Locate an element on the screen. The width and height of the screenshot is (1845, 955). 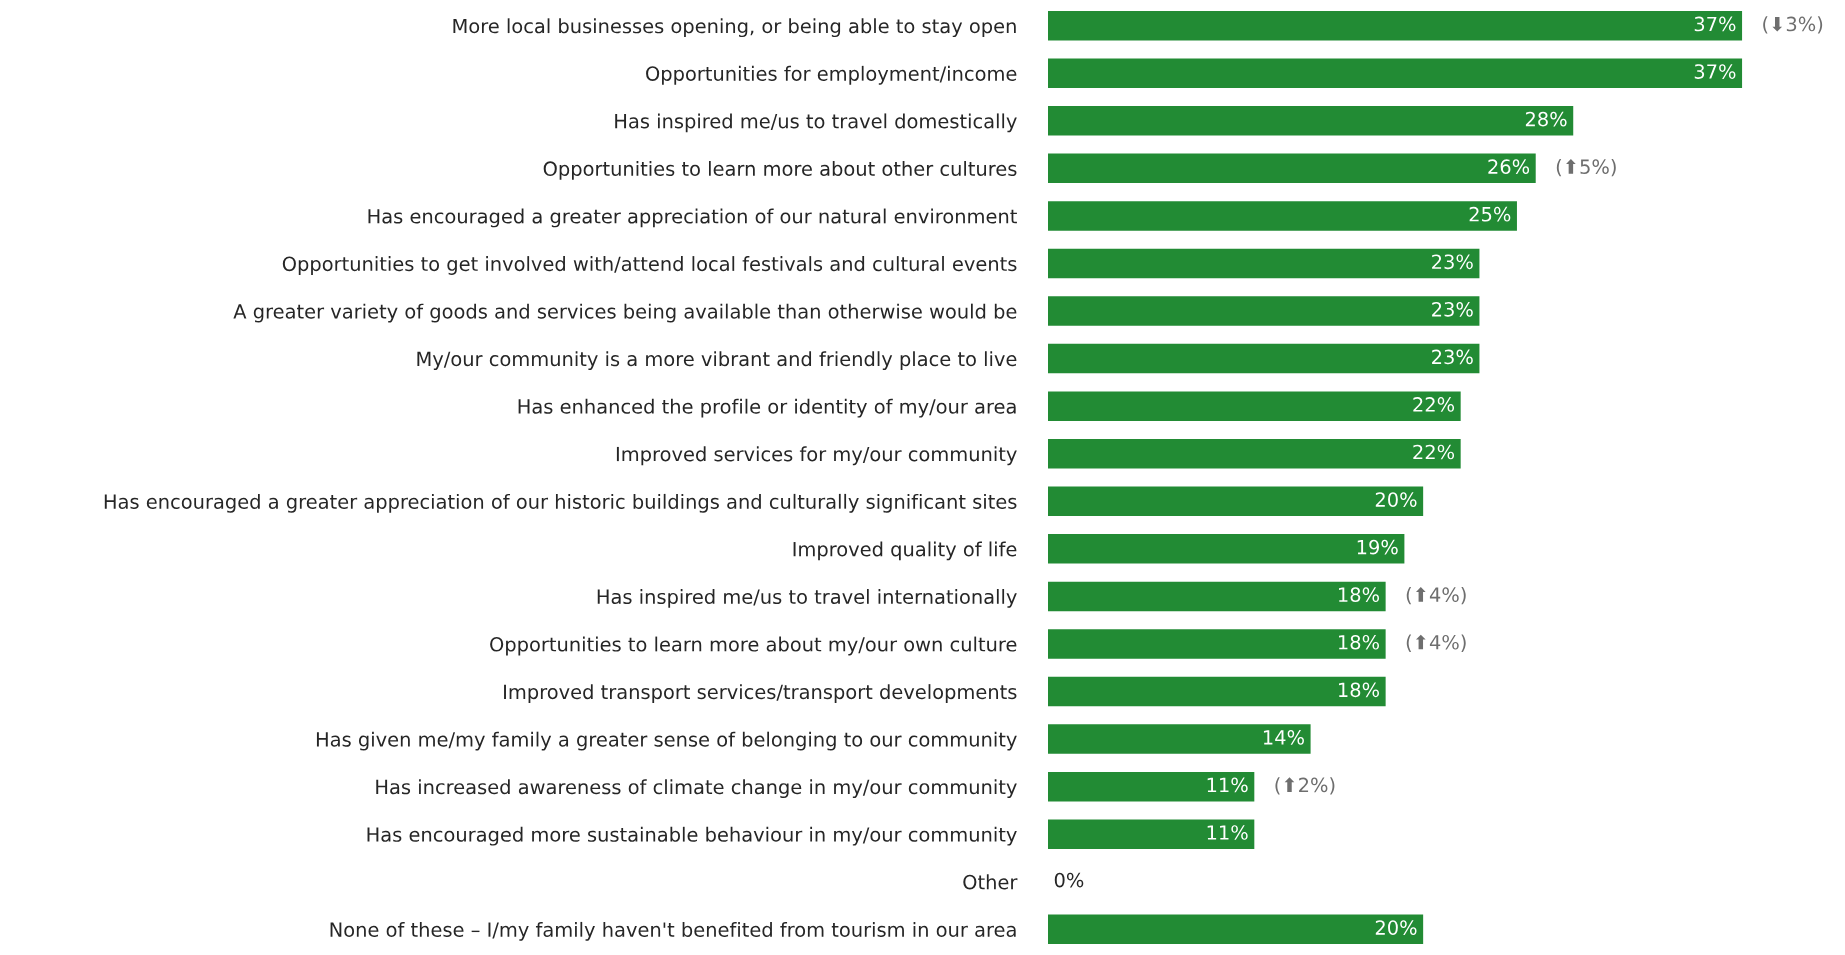
y-tick-label: Improved services for my/our community is located at coordinates (816, 456).